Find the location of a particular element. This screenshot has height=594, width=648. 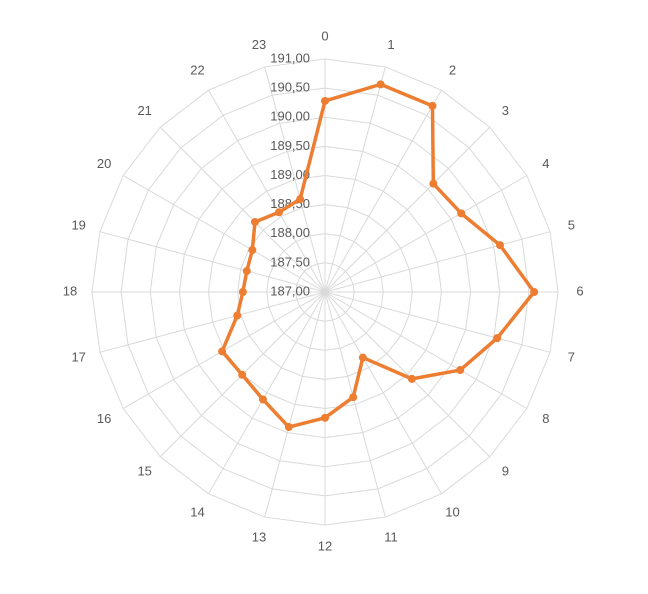

category-label: 2 is located at coordinates (452, 70).